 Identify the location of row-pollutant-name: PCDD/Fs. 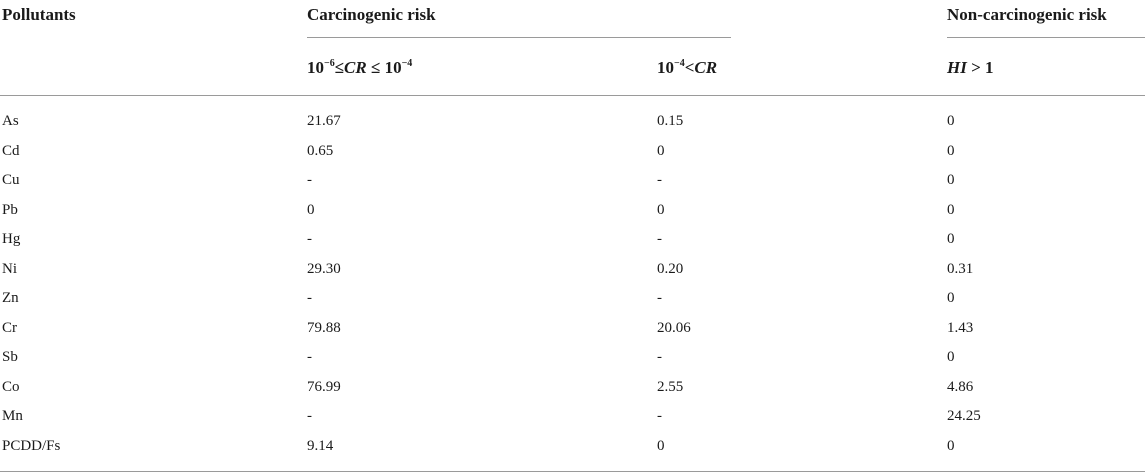
(31, 445).